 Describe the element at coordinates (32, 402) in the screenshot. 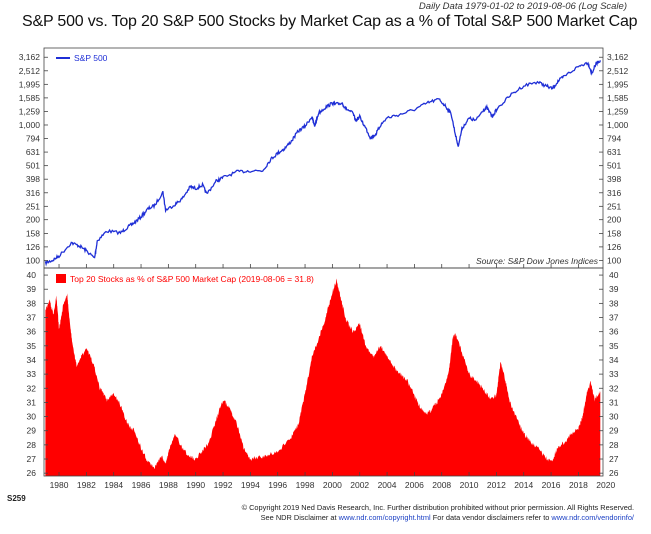

I see `y-tick-label-left: 31` at that location.